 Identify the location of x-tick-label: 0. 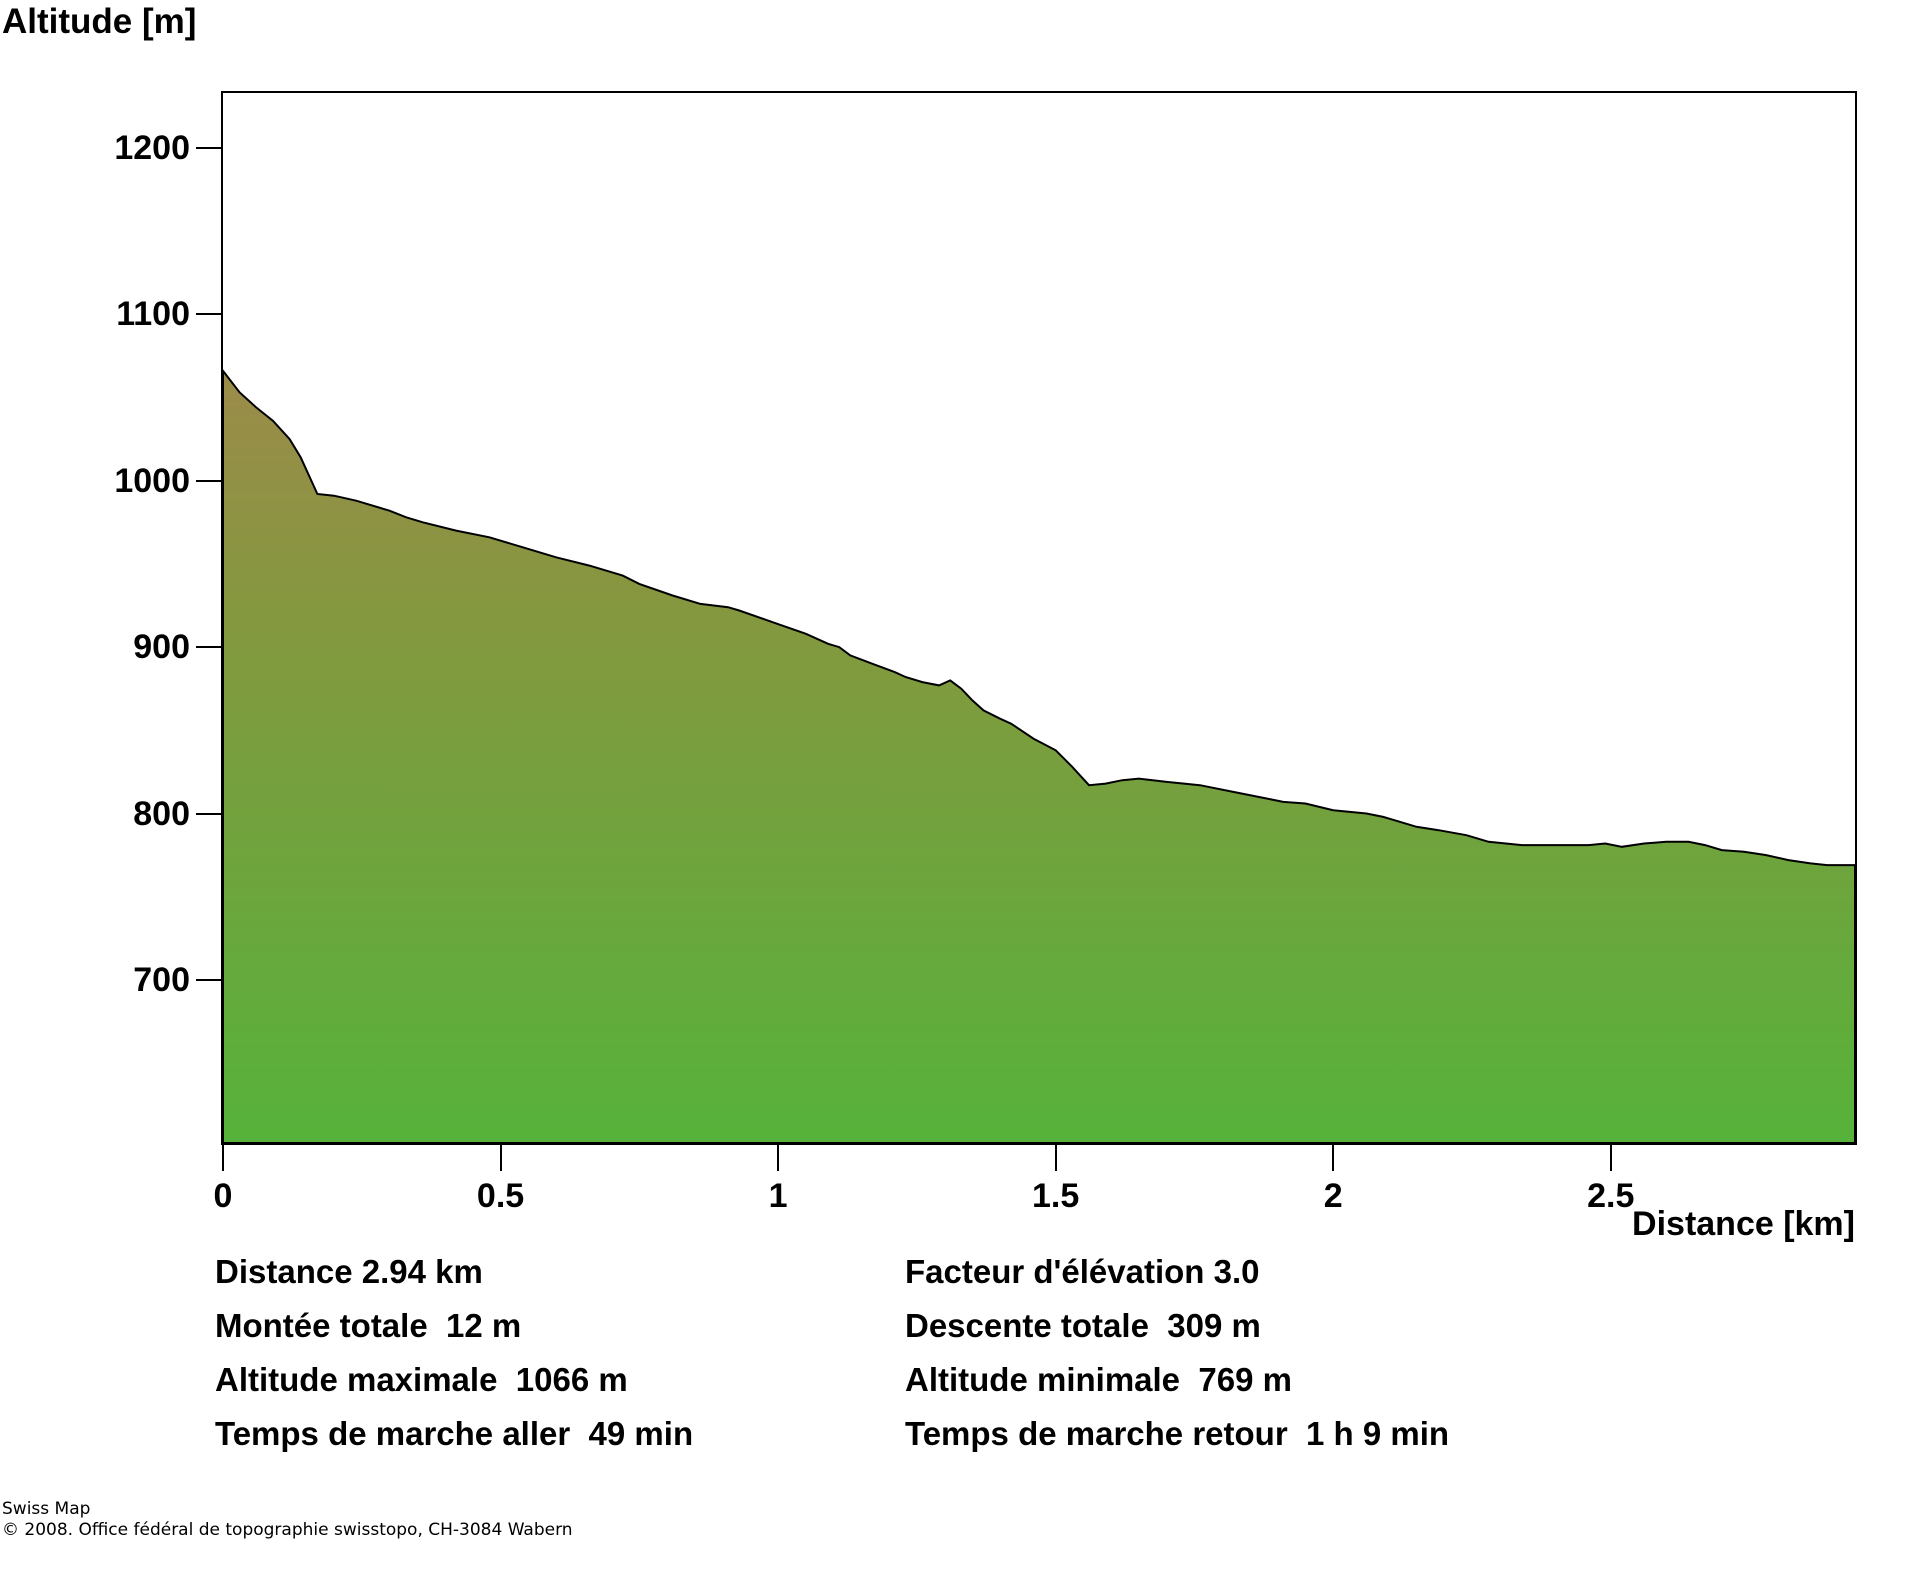
(223, 1196).